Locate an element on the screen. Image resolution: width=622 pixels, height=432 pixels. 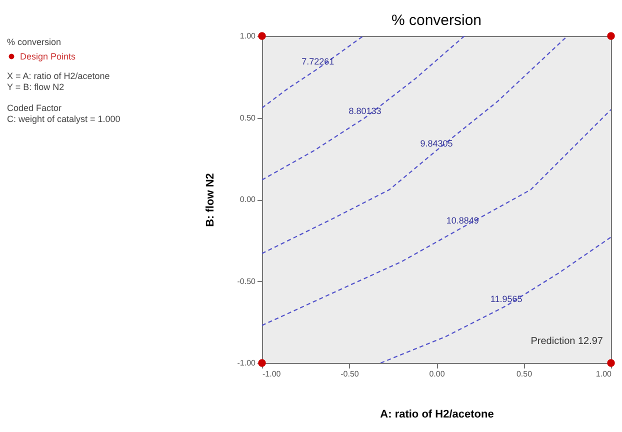
series-label: 9.84305 is located at coordinates (436, 143).